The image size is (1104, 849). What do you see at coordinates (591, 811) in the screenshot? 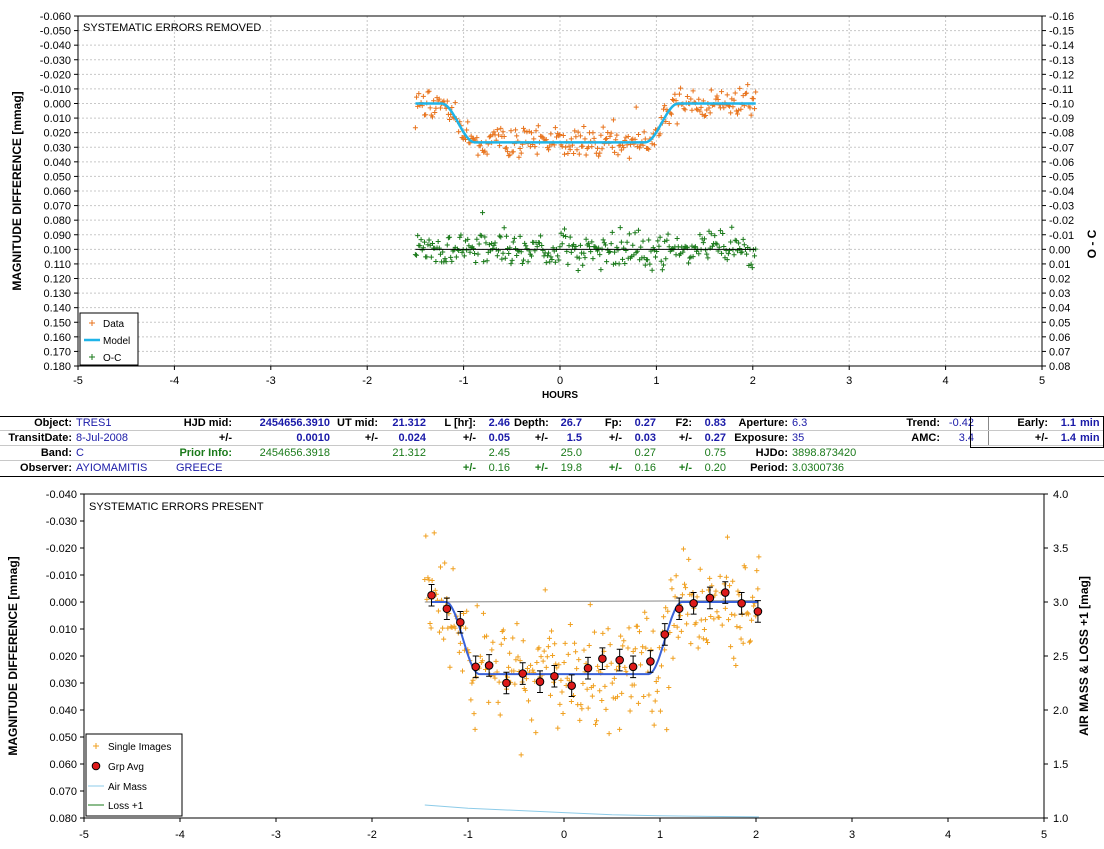
I see `air-mass-line` at bounding box center [591, 811].